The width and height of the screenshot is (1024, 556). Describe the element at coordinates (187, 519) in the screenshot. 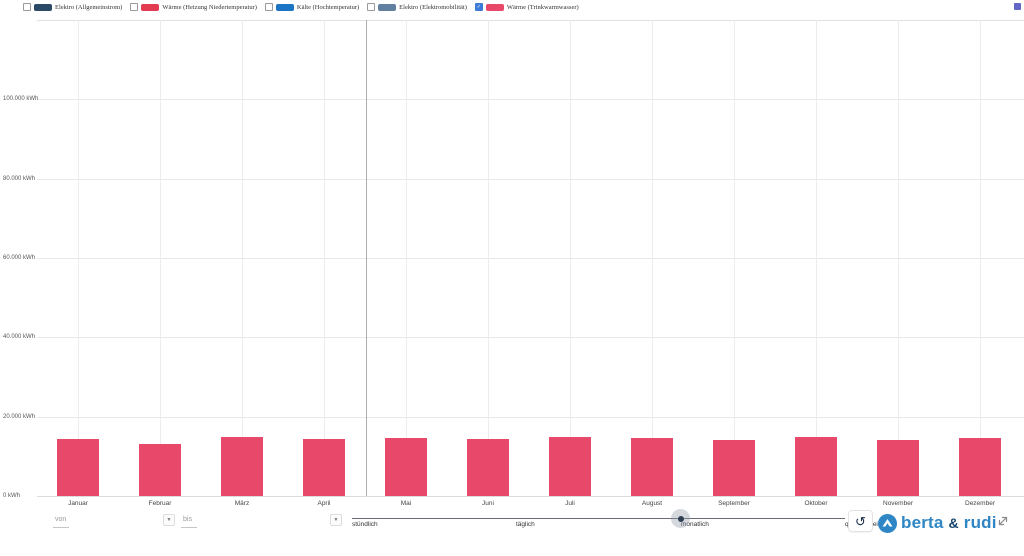

I see `date-to-input: bis` at that location.